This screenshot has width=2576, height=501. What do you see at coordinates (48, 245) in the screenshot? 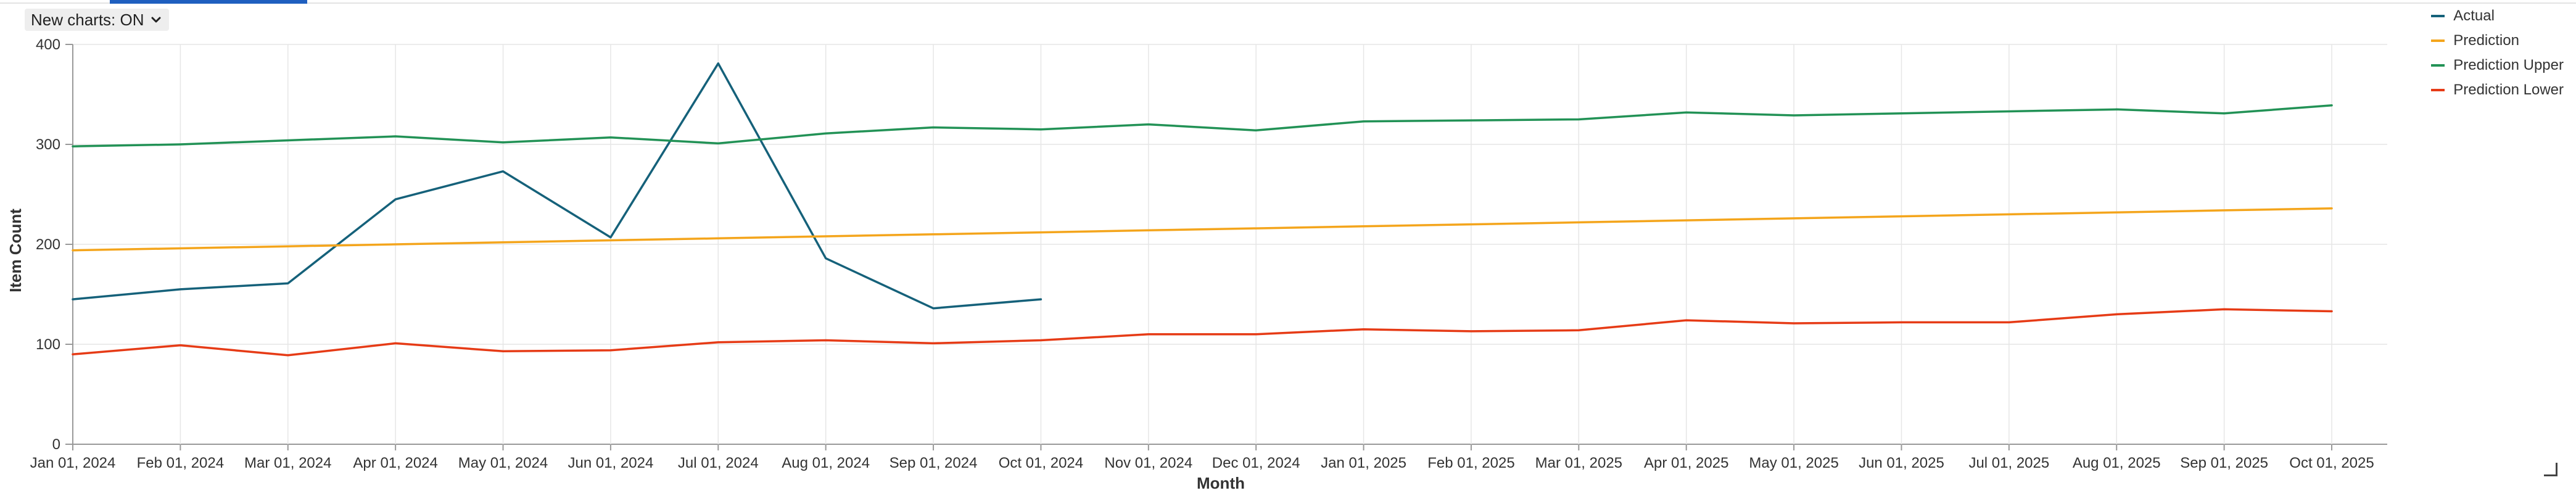
I see `y-tick-label: 200` at bounding box center [48, 245].